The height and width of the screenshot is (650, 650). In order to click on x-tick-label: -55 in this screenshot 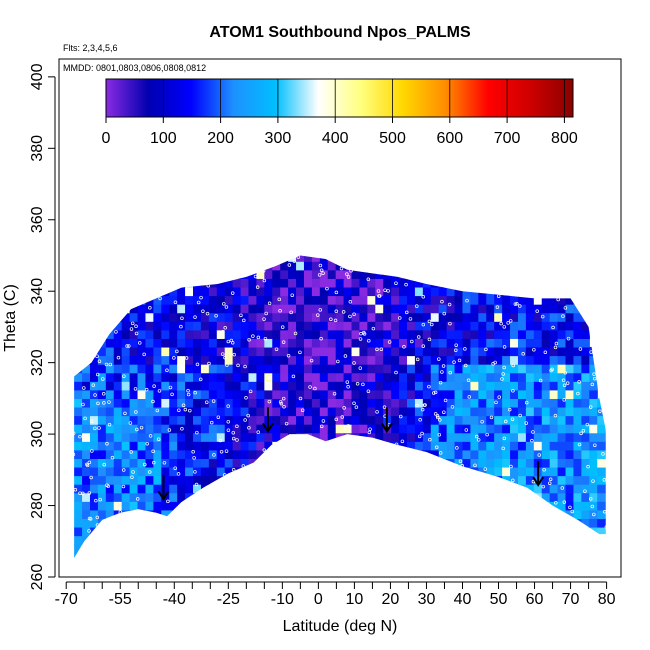, I will do `click(120, 599)`.